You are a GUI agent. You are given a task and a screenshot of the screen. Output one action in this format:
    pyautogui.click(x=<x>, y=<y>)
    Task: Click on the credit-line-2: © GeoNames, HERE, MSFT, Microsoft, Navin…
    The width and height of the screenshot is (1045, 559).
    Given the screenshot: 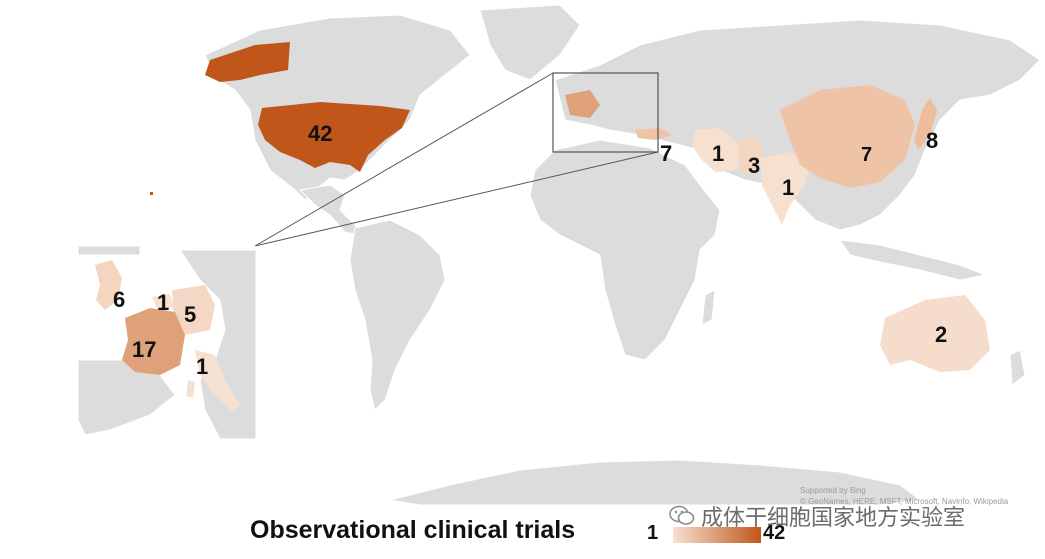 What is the action you would take?
    pyautogui.click(x=904, y=501)
    